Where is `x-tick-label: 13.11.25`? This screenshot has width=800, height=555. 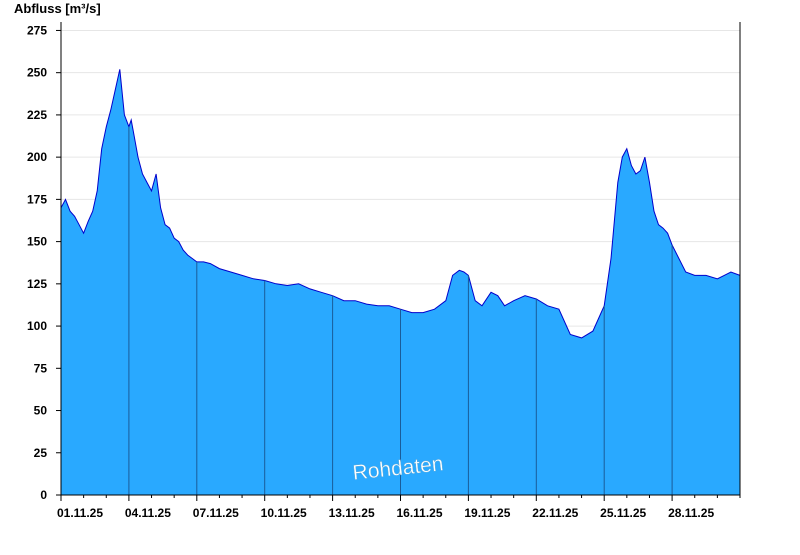
x-tick-label: 13.11.25 is located at coordinates (352, 513).